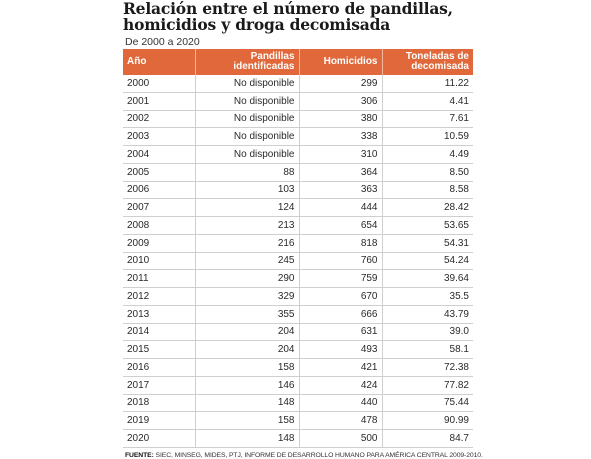  Describe the element at coordinates (298, 438) in the screenshot. I see `table-row: 2020 148 500 84.7` at that location.